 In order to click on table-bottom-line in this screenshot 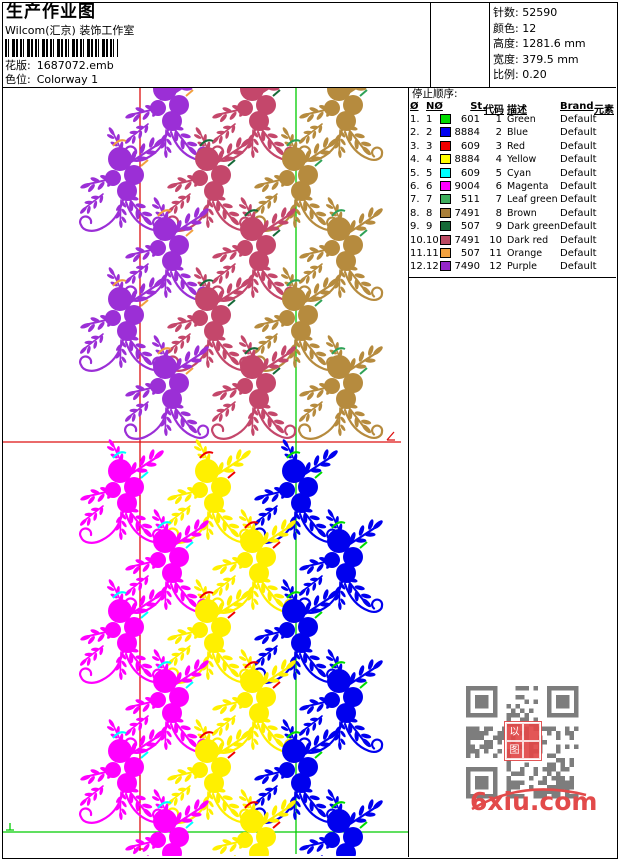, I will do `click(512, 277)`.